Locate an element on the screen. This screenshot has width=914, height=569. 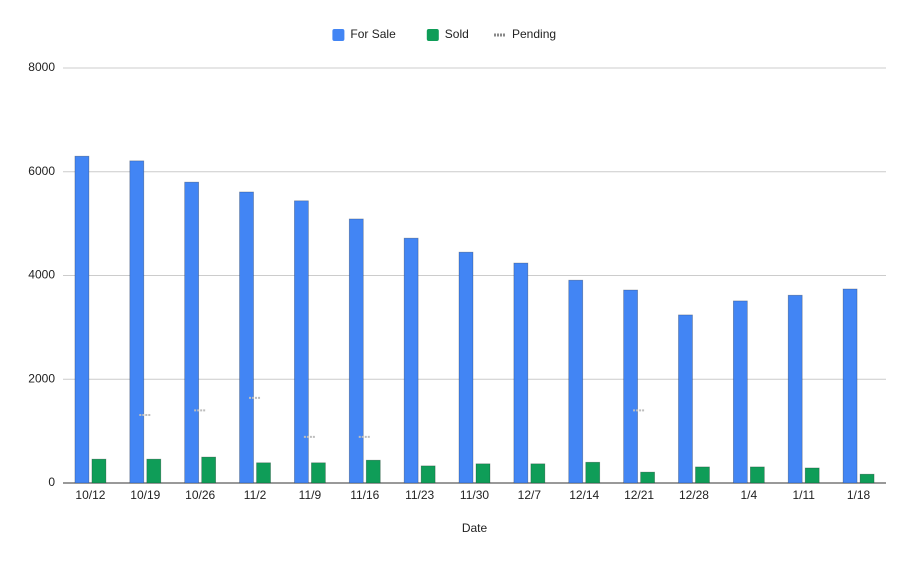
y-tick-label: 8000 is located at coordinates (41, 67).